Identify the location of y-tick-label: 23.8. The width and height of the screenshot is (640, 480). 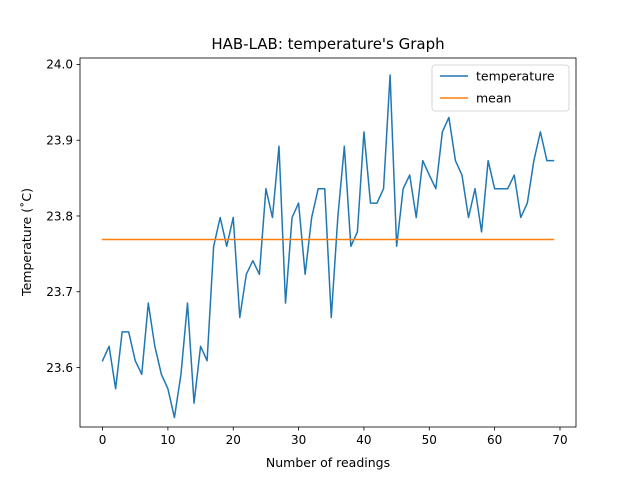
(59, 216).